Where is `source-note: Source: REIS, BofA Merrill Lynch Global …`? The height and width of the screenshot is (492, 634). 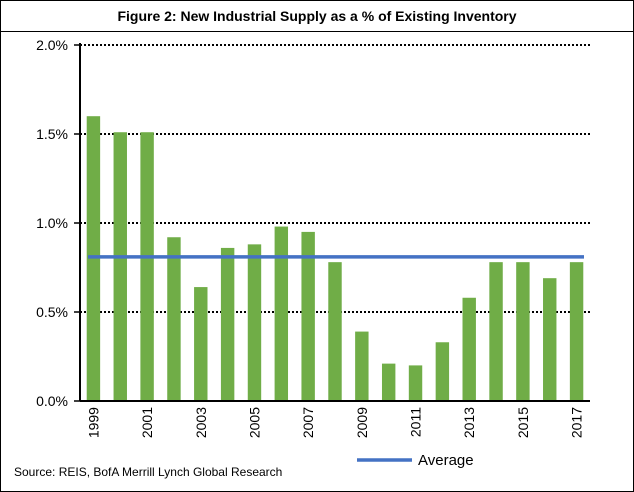 source-note: Source: REIS, BofA Merrill Lynch Global … is located at coordinates (148, 472).